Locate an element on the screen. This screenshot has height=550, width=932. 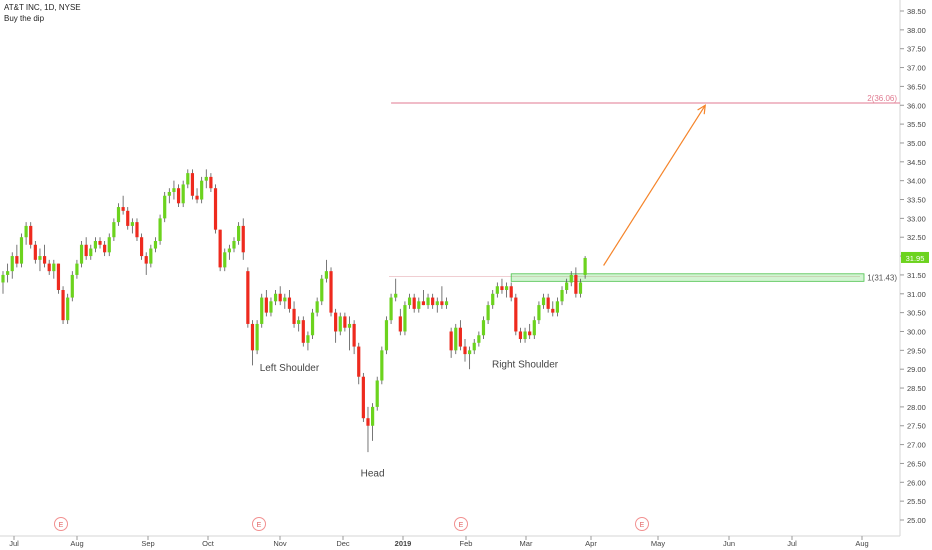
breakout-zone is located at coordinates (687, 277).